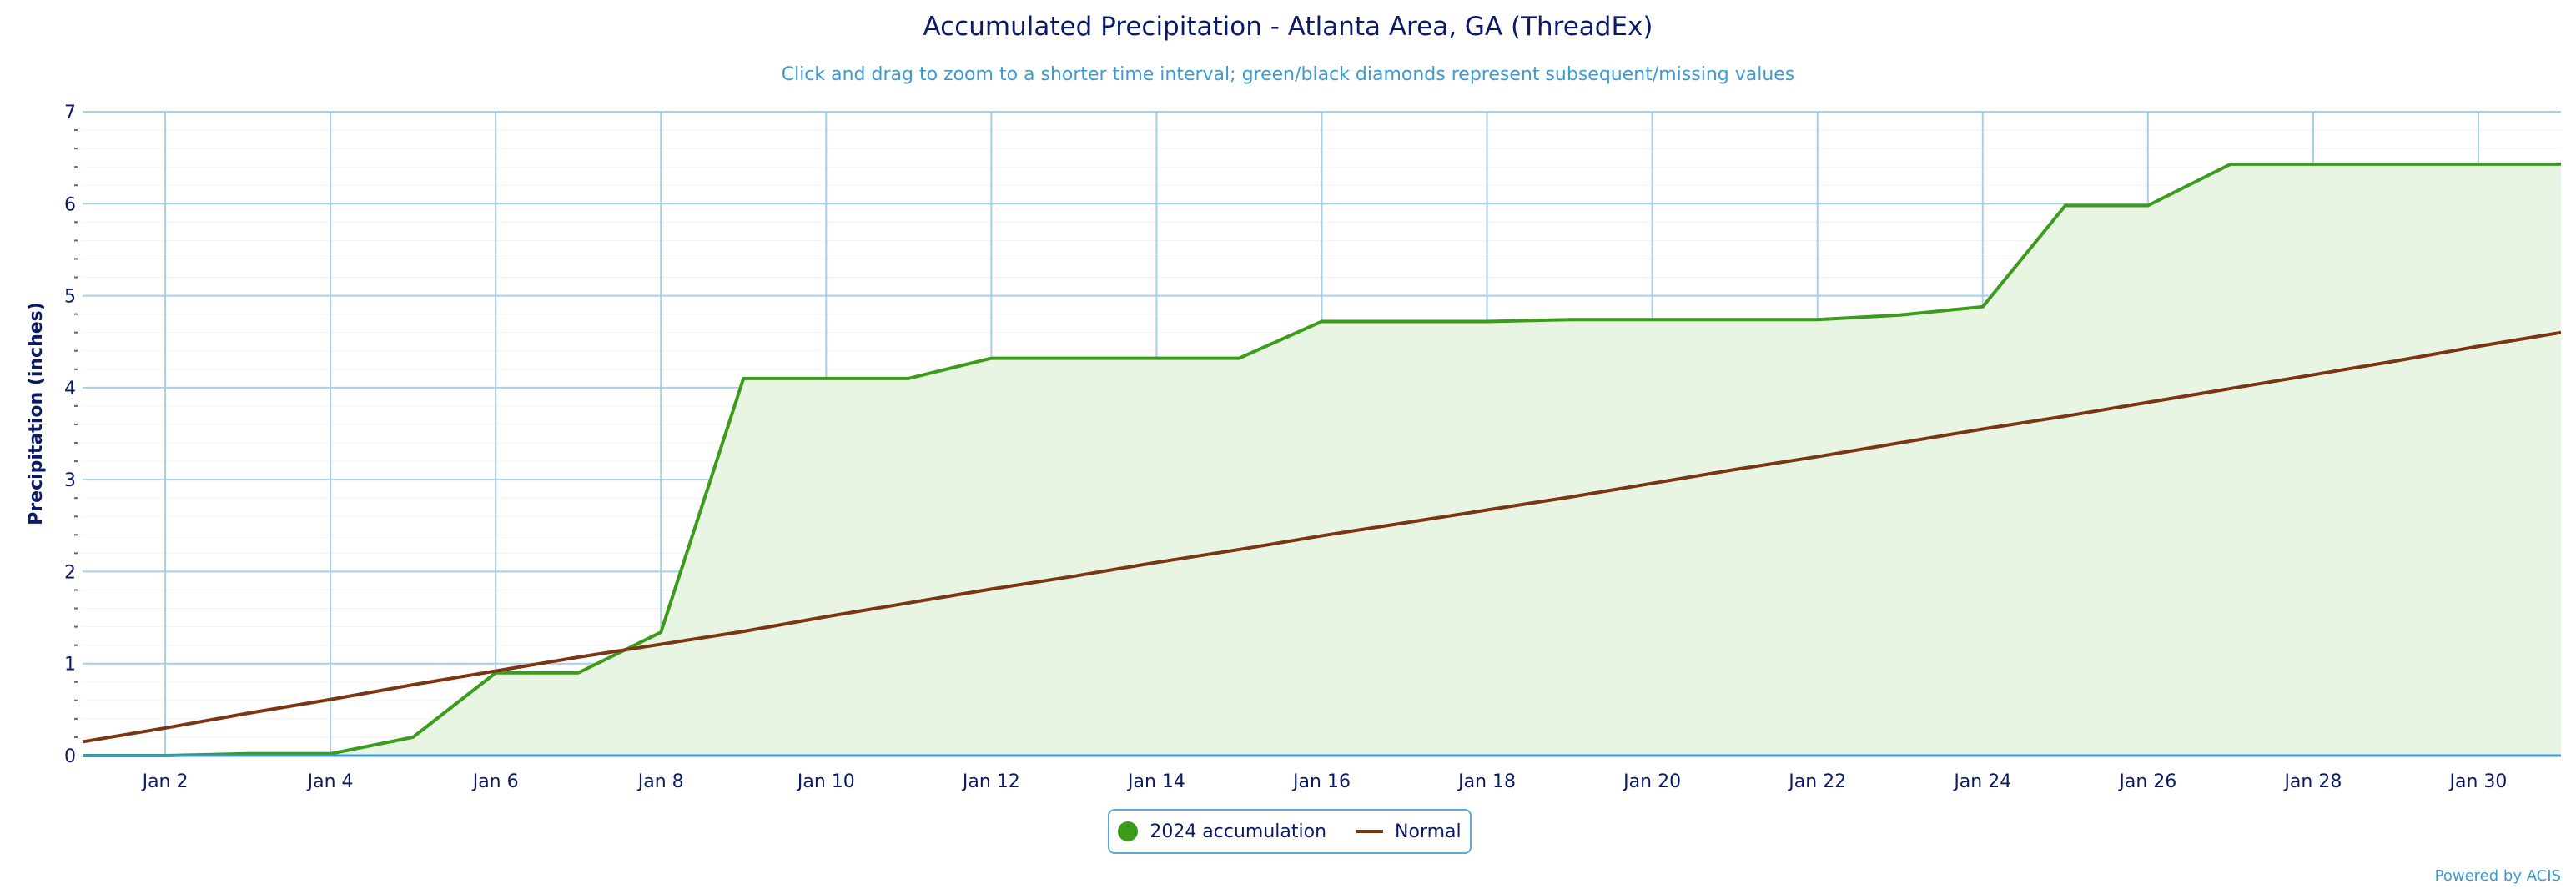 The image size is (2576, 889). I want to click on x-tick-label: Jan 4, so click(330, 781).